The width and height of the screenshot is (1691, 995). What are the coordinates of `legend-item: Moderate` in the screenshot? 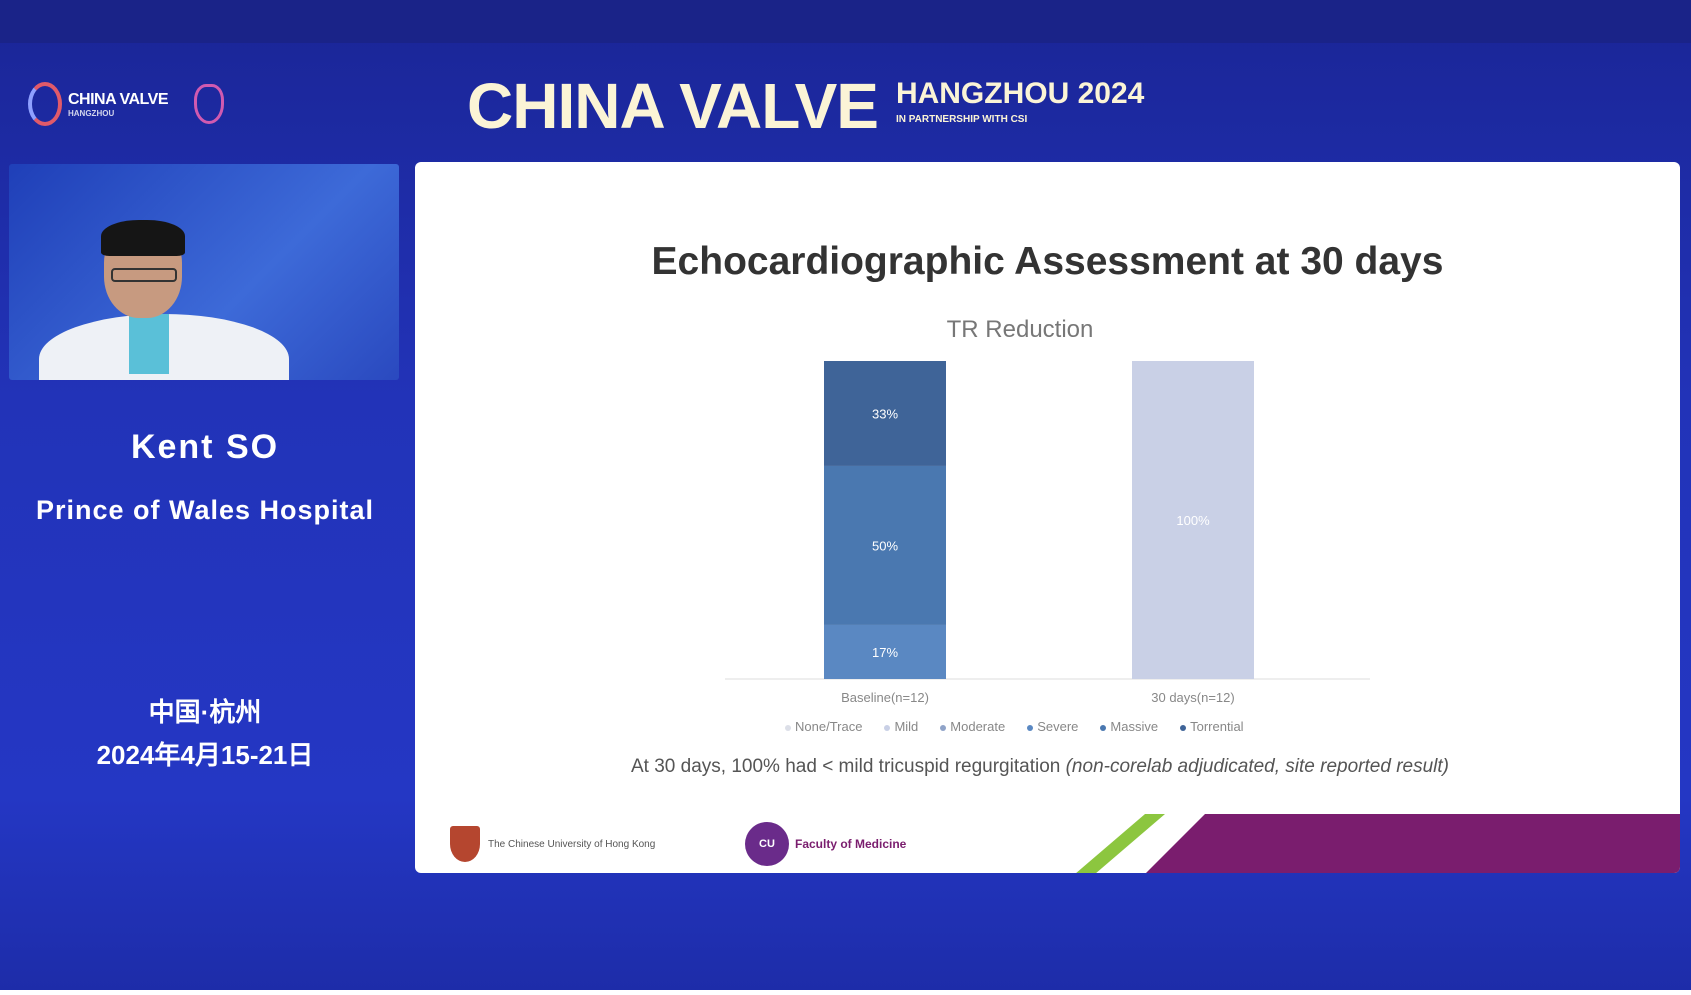 It's located at (972, 726).